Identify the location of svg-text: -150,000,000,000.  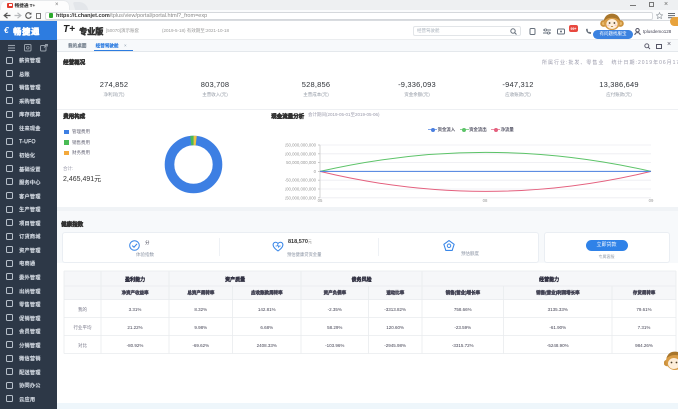
(301, 197).